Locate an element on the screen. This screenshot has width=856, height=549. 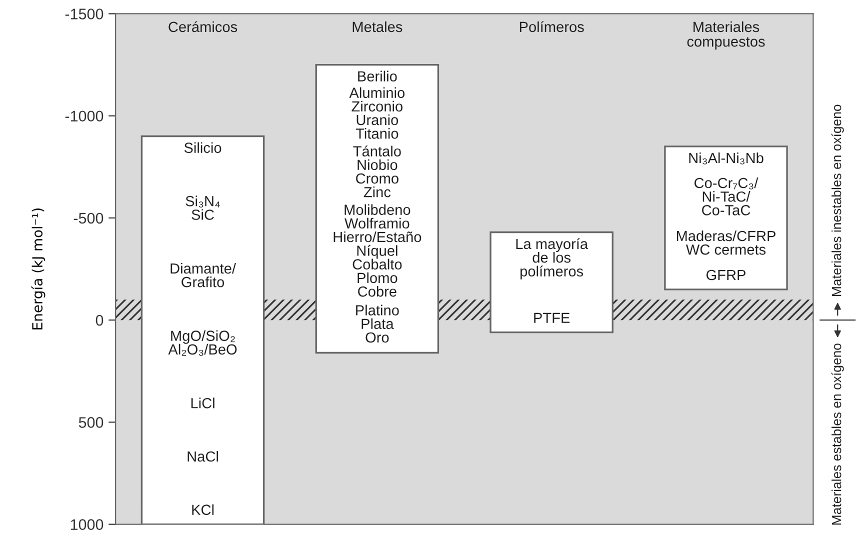
text: Materiales estables en oxígeno is located at coordinates (837, 434).